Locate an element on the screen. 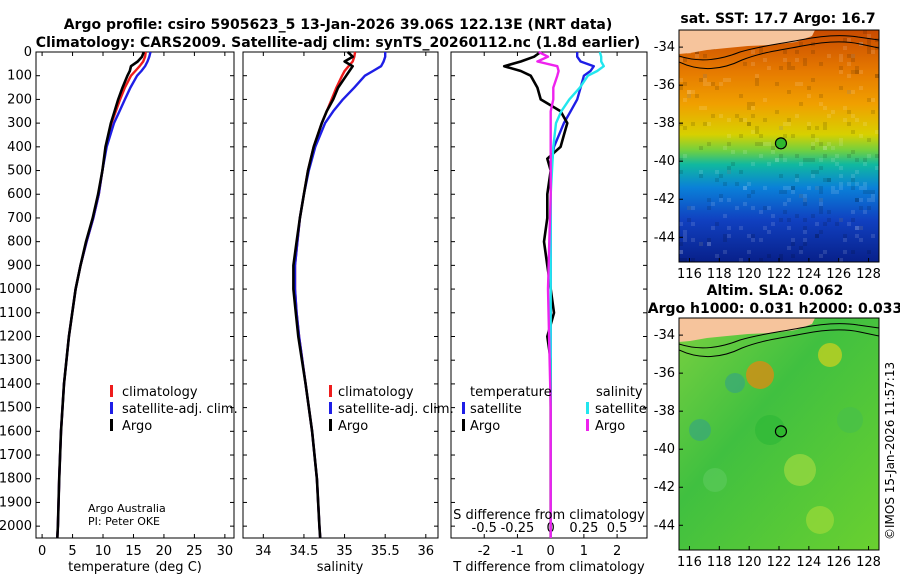 The width and height of the screenshot is (900, 580). temperature-legend: climatology satellite-adj. clim. Argo is located at coordinates (174, 409).